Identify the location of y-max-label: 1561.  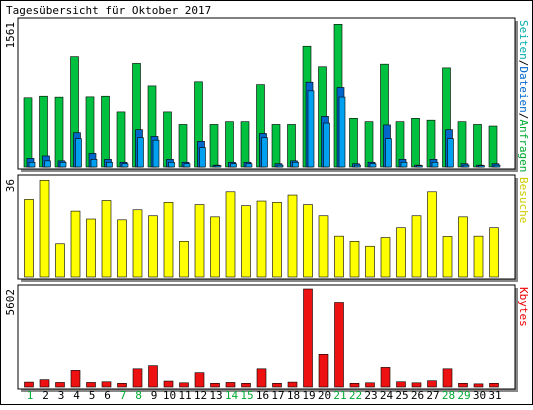
(10, 35).